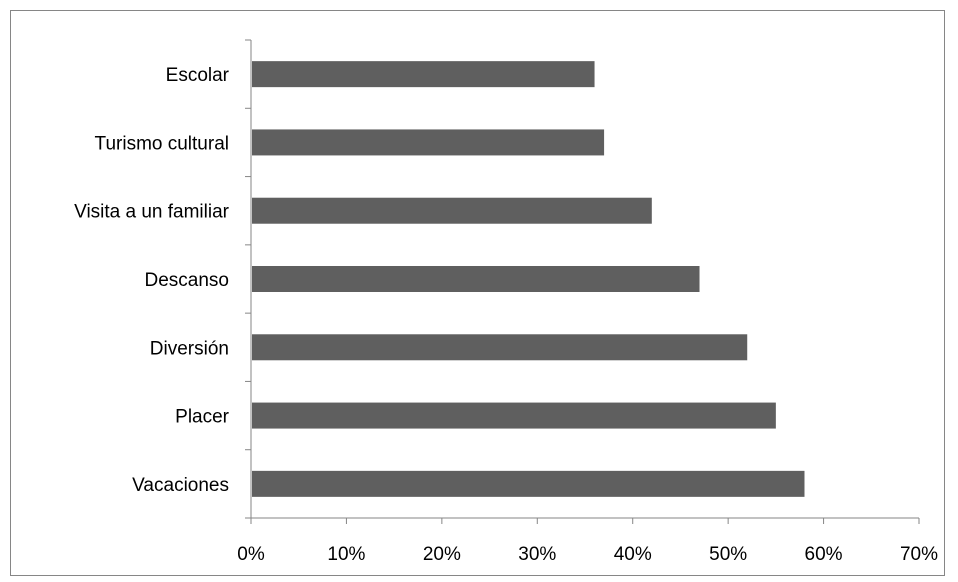 Image resolution: width=958 pixels, height=582 pixels. Describe the element at coordinates (189, 348) in the screenshot. I see `category-label: Diversión` at that location.